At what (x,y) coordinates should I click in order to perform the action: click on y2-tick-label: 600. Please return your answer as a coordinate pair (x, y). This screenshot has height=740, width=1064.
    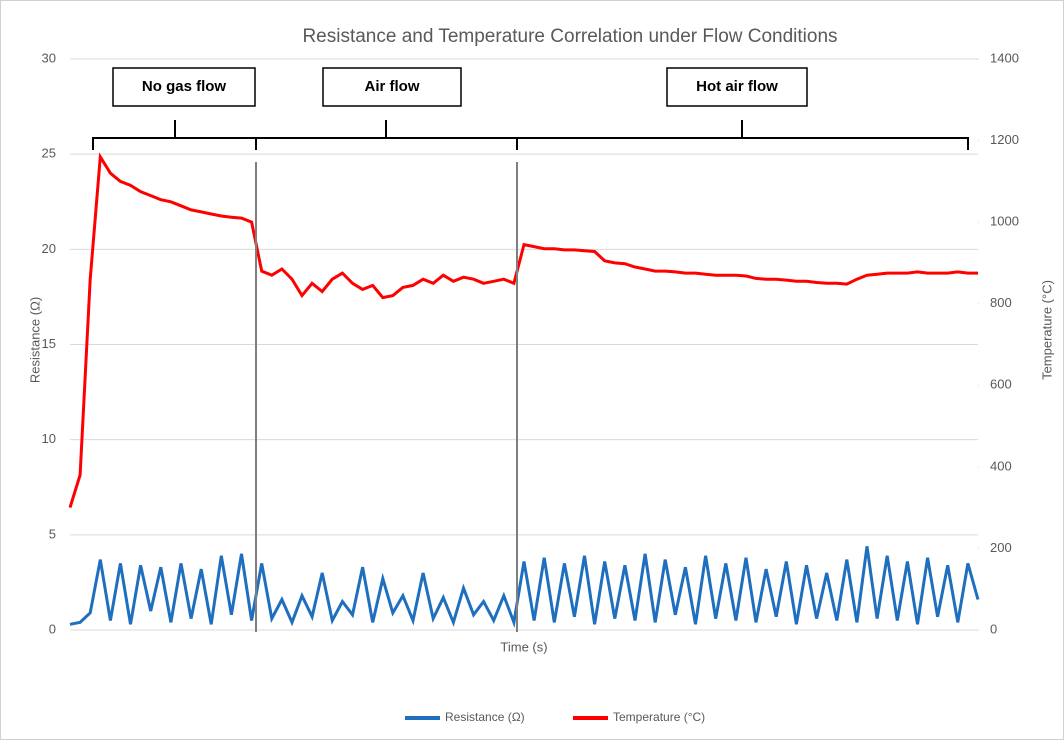
    Looking at the image, I should click on (1001, 384).